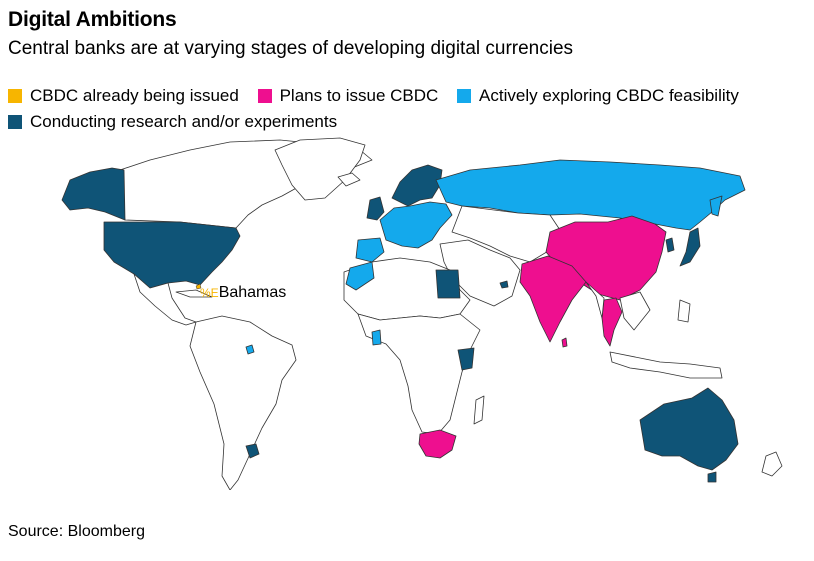 Image resolution: width=814 pixels, height=561 pixels. I want to click on iberia, so click(370, 250).